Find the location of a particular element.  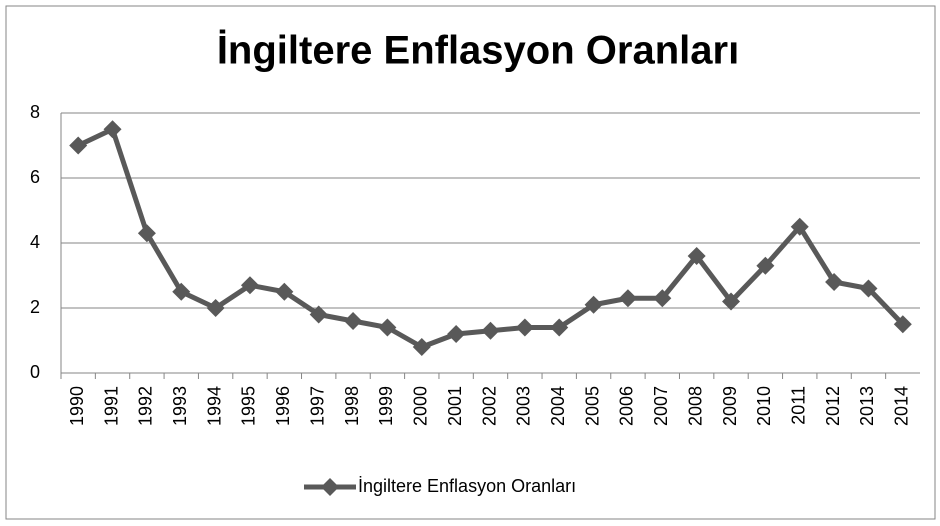

y-tick-label: 0 is located at coordinates (35, 372).